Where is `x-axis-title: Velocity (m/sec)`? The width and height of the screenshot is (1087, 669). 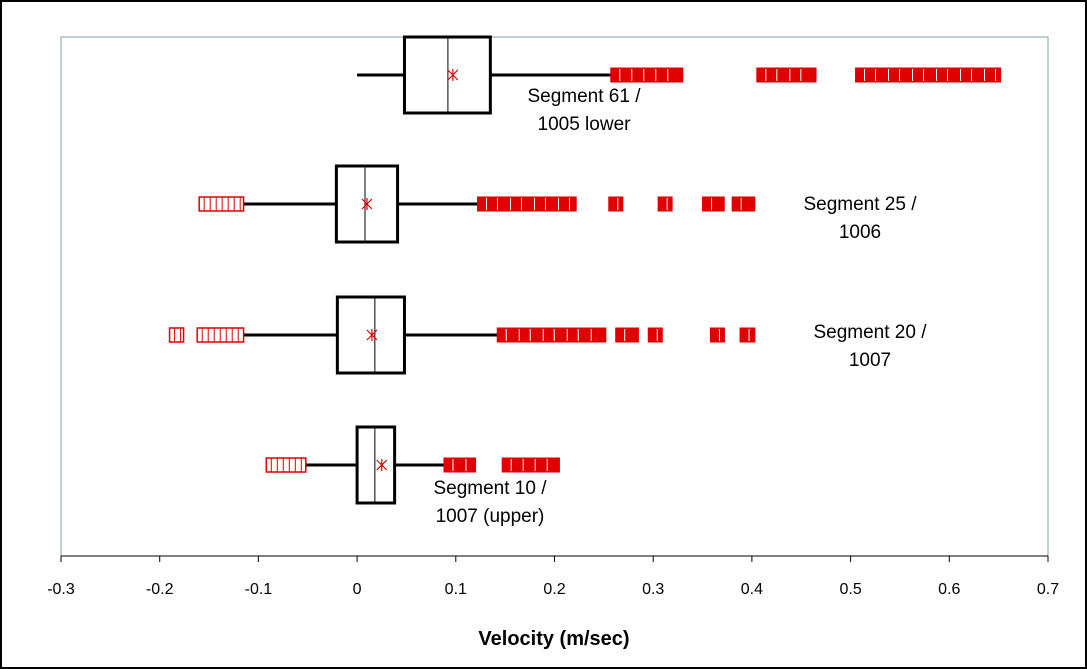 x-axis-title: Velocity (m/sec) is located at coordinates (553, 639).